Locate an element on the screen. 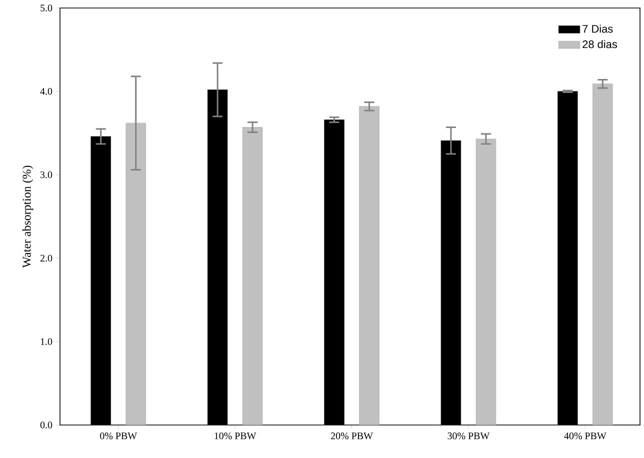  x-tick-label: 30% PBW is located at coordinates (469, 436).